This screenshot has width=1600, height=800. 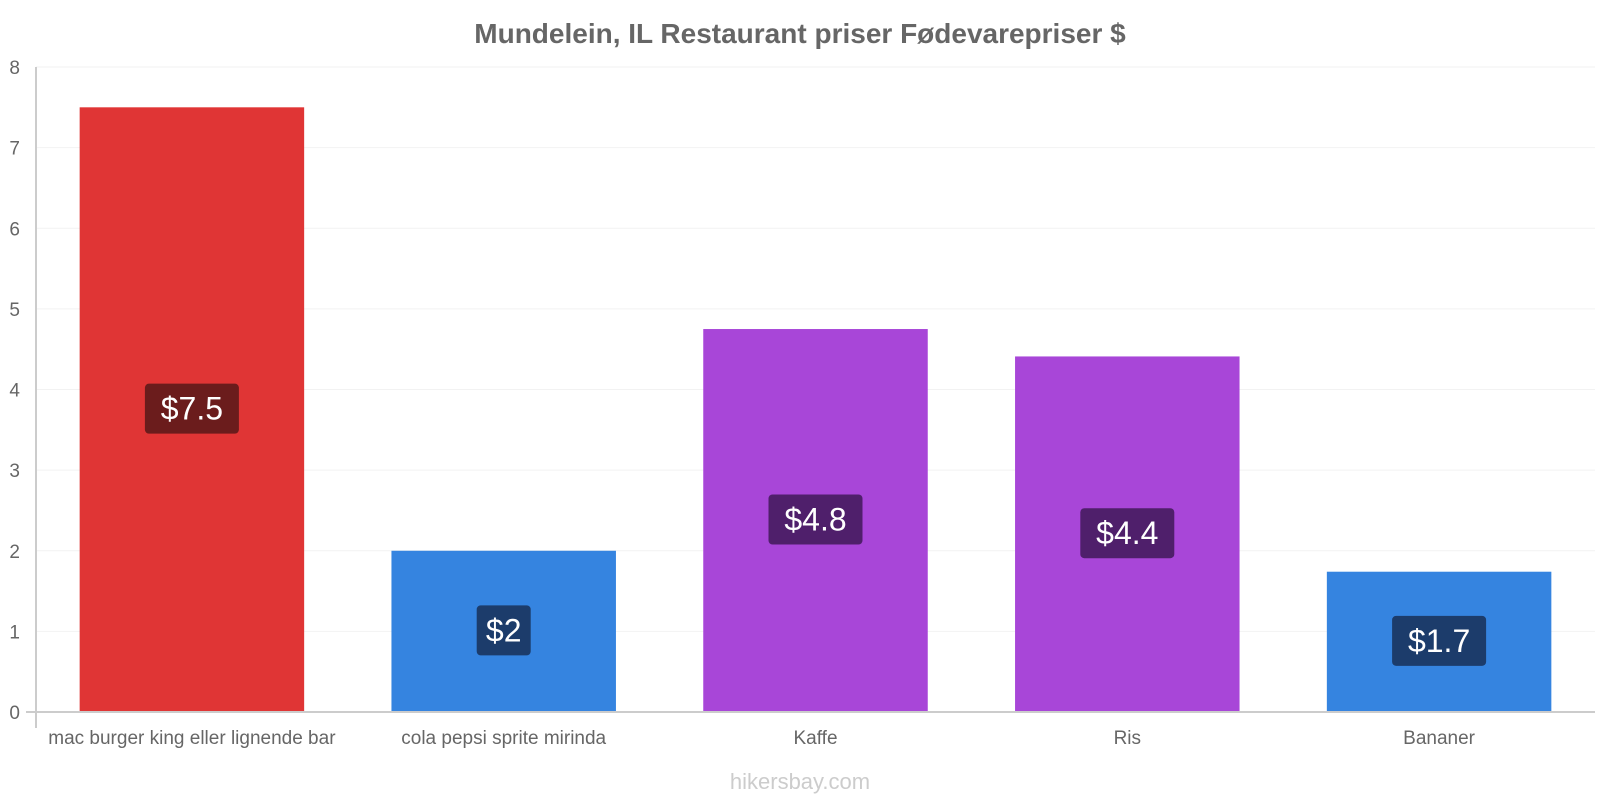 I want to click on value-label: $1.7, so click(x=1439, y=641).